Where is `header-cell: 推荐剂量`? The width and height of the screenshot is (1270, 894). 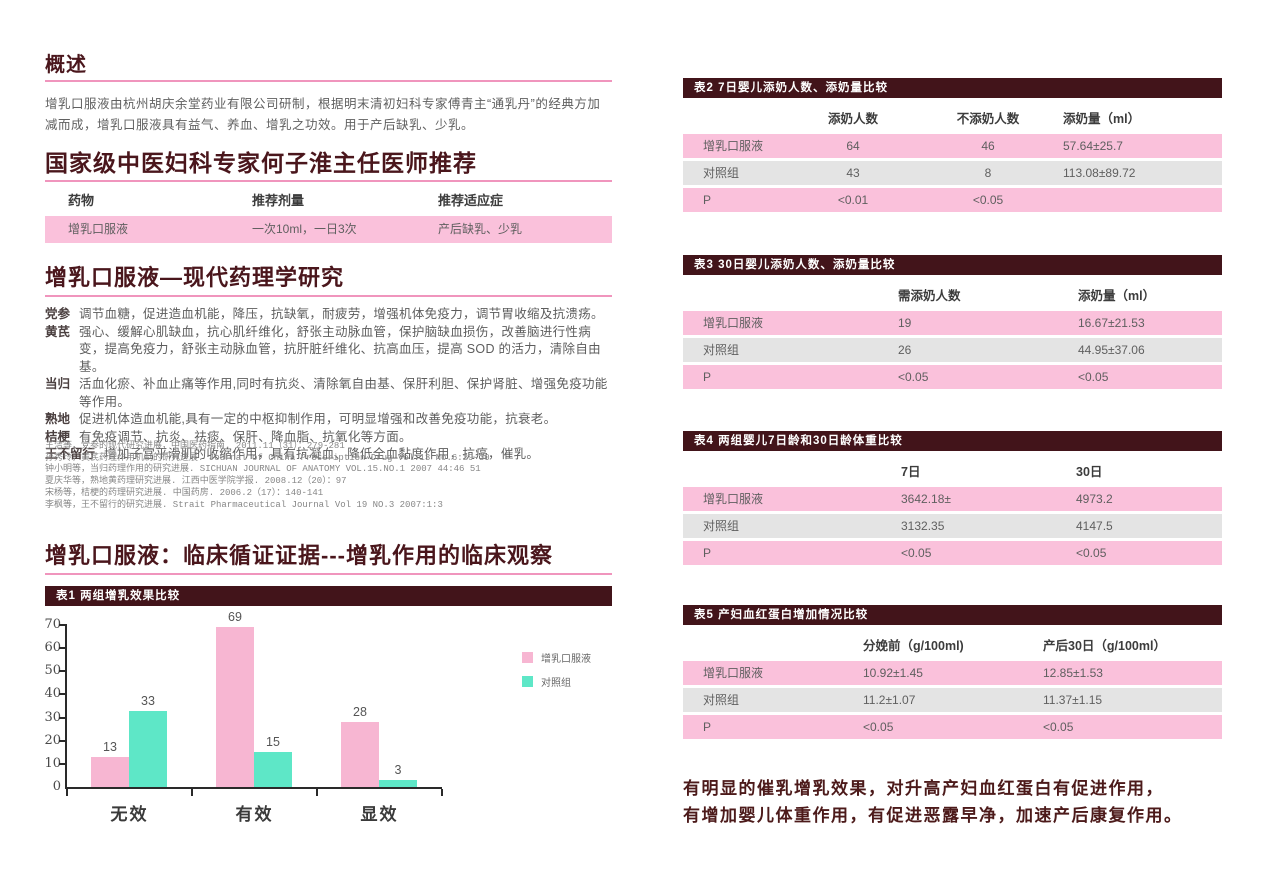 header-cell: 推荐剂量 is located at coordinates (278, 200).